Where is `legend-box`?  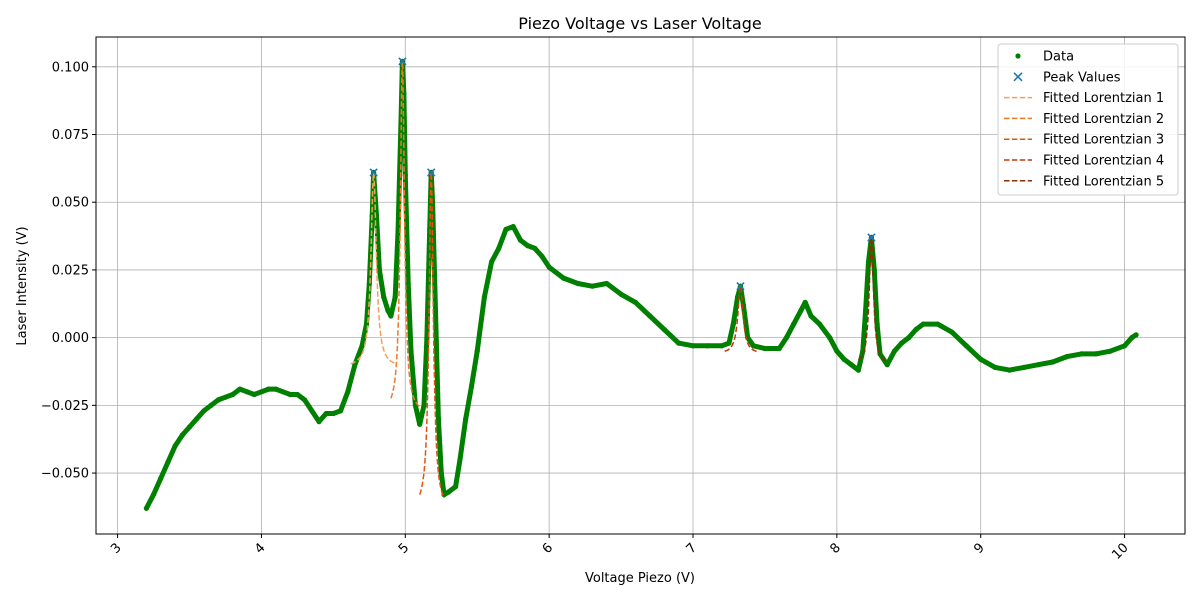
legend-box is located at coordinates (1088, 119).